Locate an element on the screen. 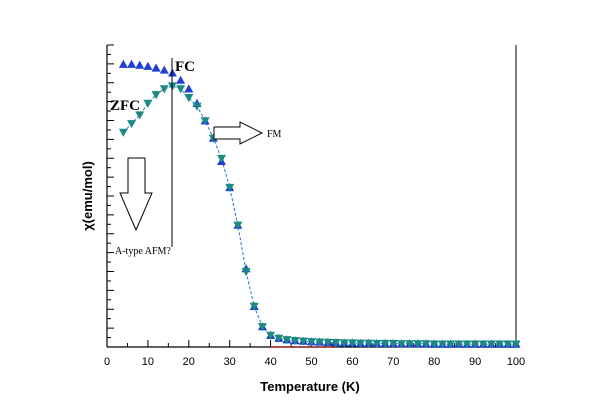 The image size is (600, 419). y-axis-ticks is located at coordinates (110, 196).